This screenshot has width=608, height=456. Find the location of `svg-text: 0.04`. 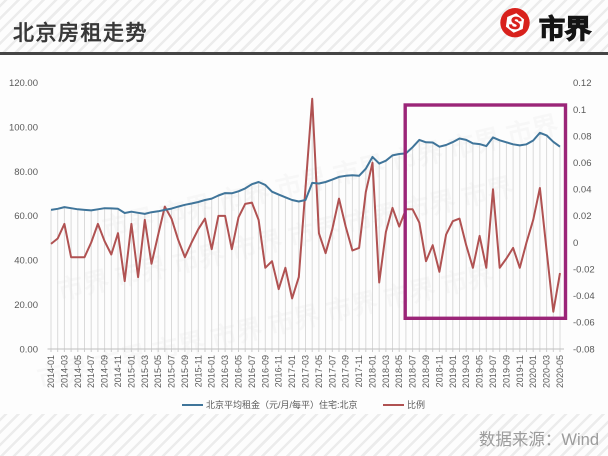

svg-text: 0.04 is located at coordinates (582, 190).